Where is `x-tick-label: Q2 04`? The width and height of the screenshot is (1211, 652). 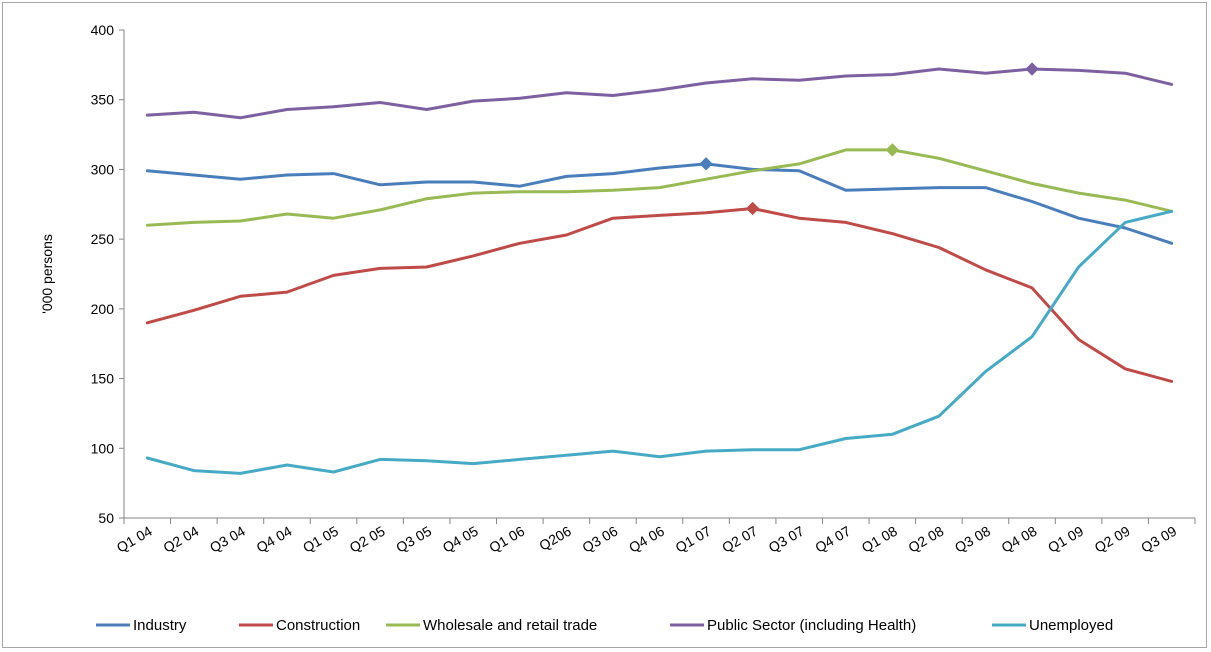 x-tick-label: Q2 04 is located at coordinates (180, 539).